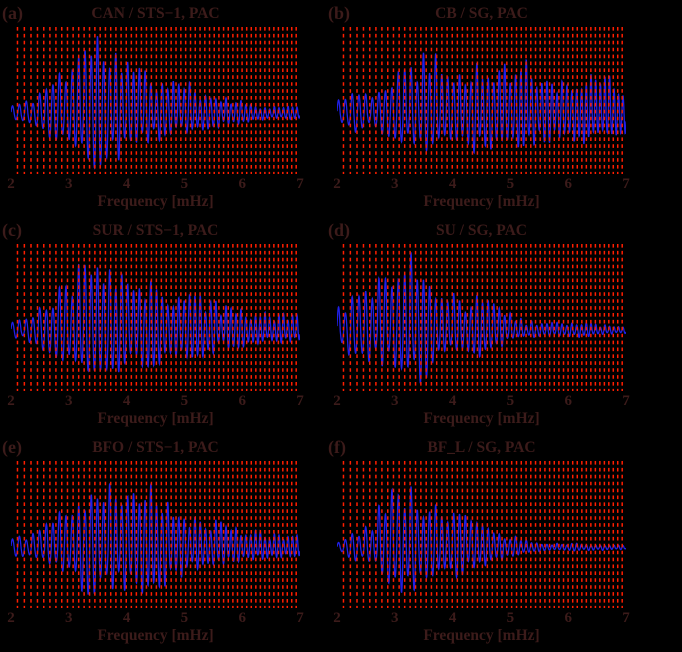 This screenshot has width=682, height=652. I want to click on panel-title-a: CAN / STS−1, PAC, so click(155, 13).